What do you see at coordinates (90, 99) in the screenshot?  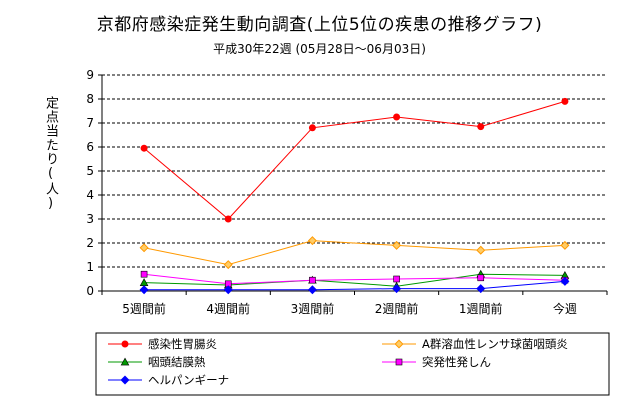 I see `y-tick-label: 8` at bounding box center [90, 99].